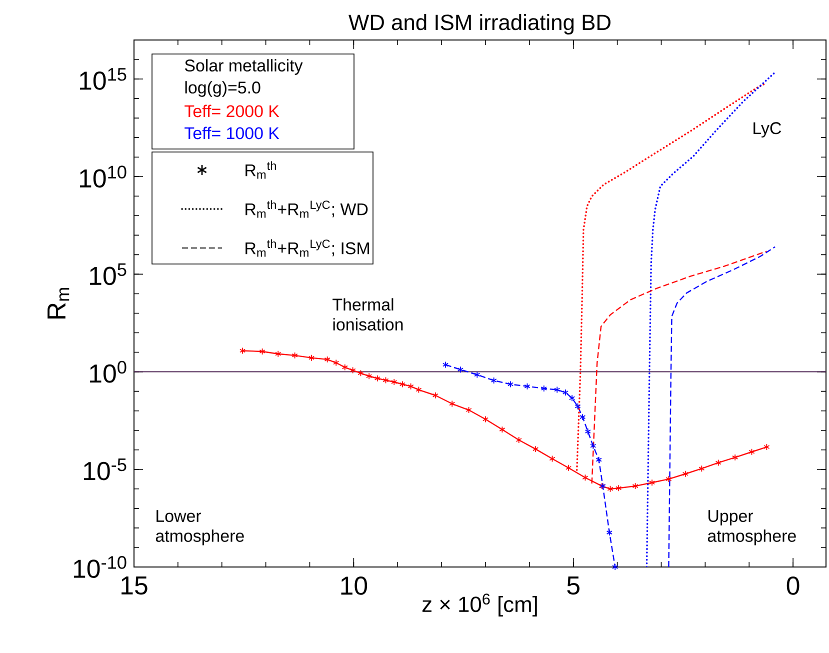  Describe the element at coordinates (307, 209) in the screenshot. I see `annotation: R$_{m}$$^{th}$+R$_{m}$$^{LyC}$; WD` at that location.